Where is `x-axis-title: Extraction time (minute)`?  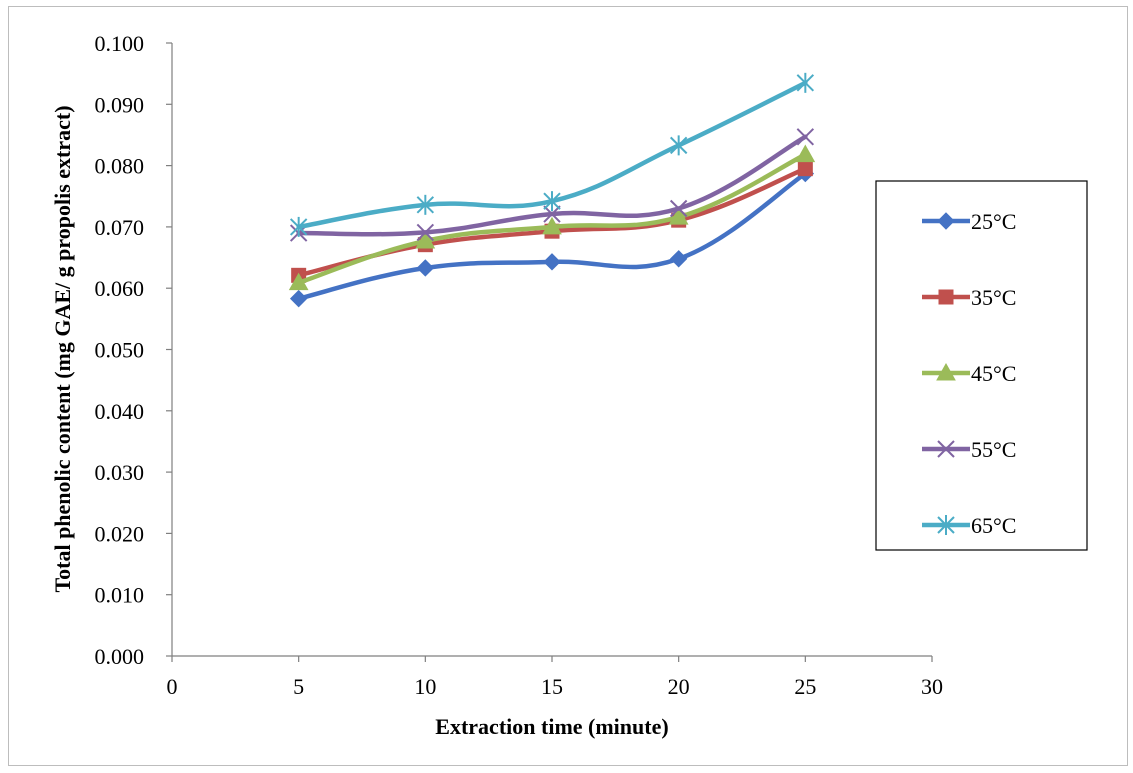 x-axis-title: Extraction time (minute) is located at coordinates (551, 726).